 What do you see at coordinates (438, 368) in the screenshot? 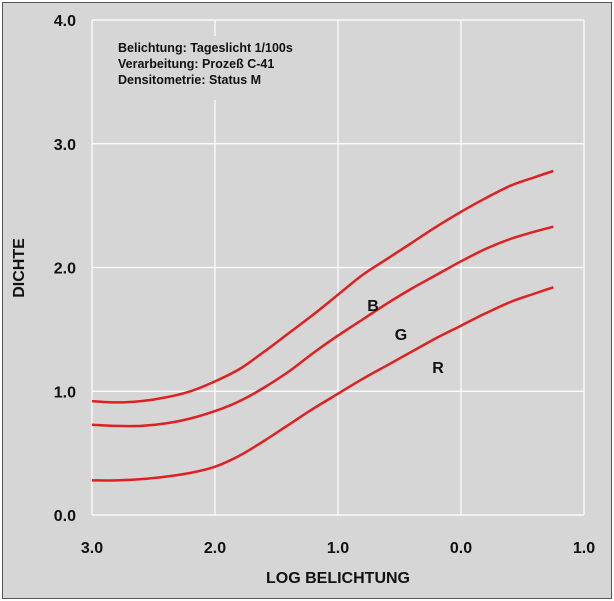
I see `curve-label-r: R` at bounding box center [438, 368].